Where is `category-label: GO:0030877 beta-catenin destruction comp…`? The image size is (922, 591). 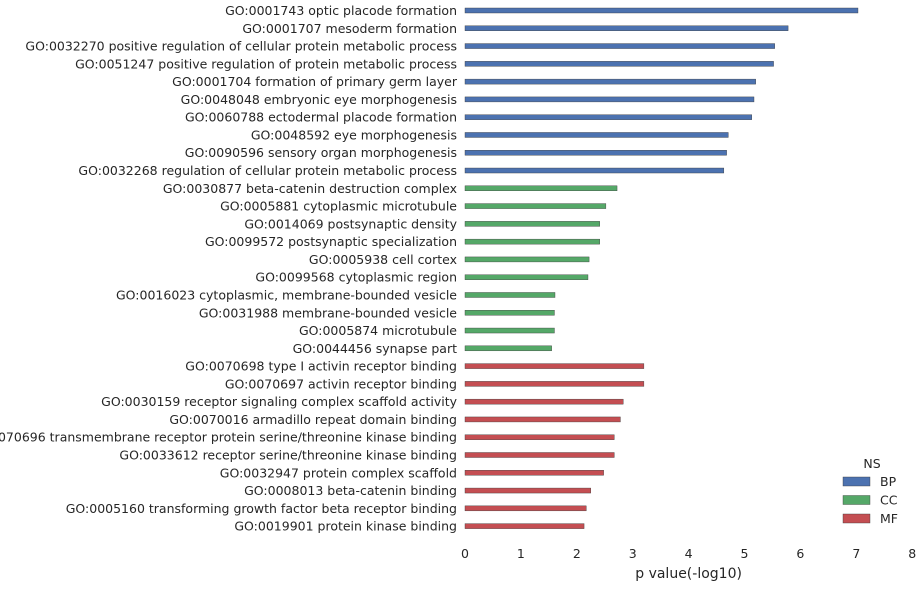 category-label: GO:0030877 beta-catenin destruction comp… is located at coordinates (310, 188).